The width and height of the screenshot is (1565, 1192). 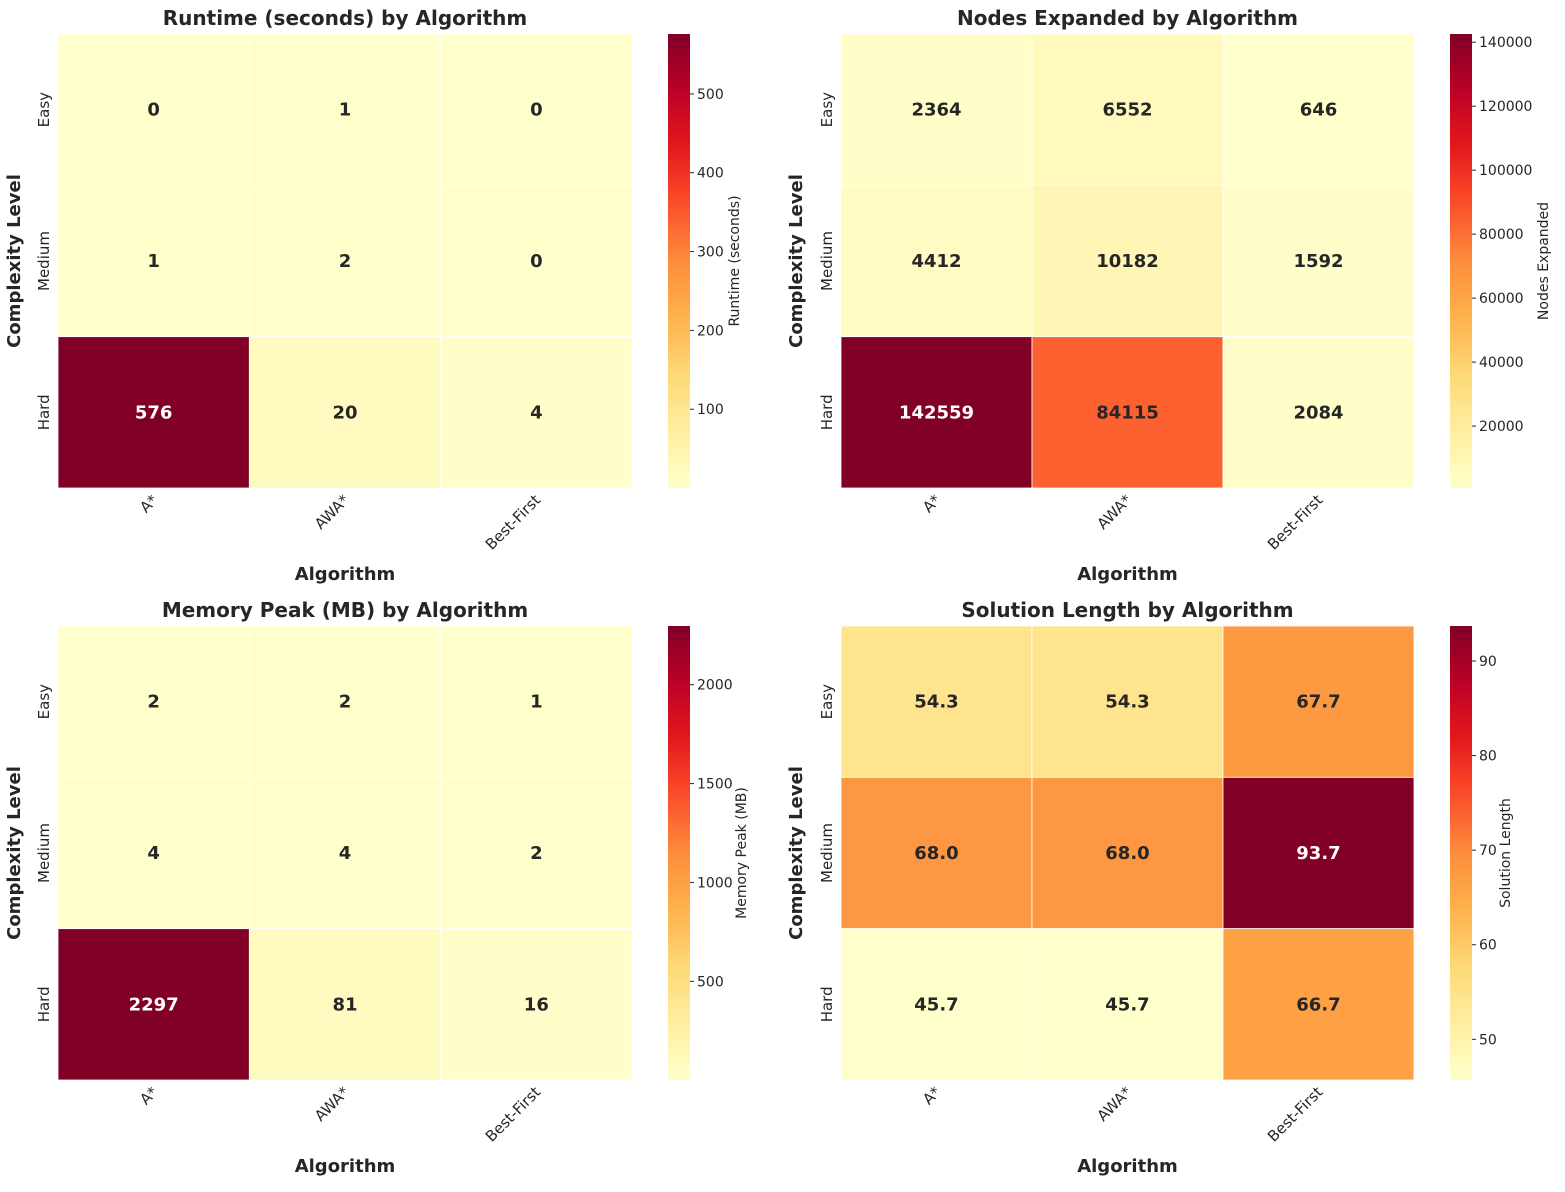 I want to click on cell-value-label: 93.7, so click(x=1318, y=853).